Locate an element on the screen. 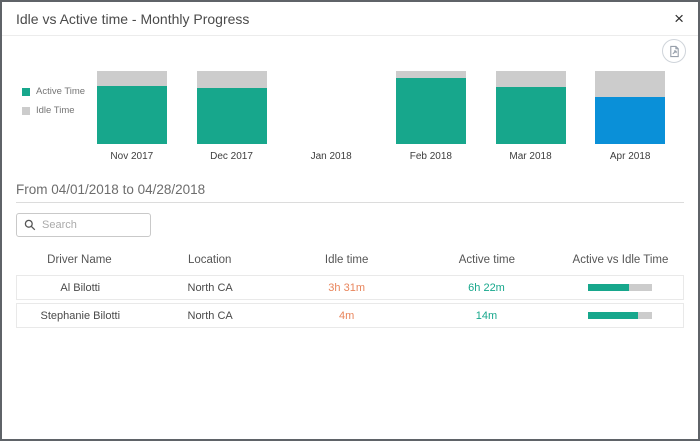  col-active-vs-idle: Active vs Idle Time is located at coordinates (620, 260).